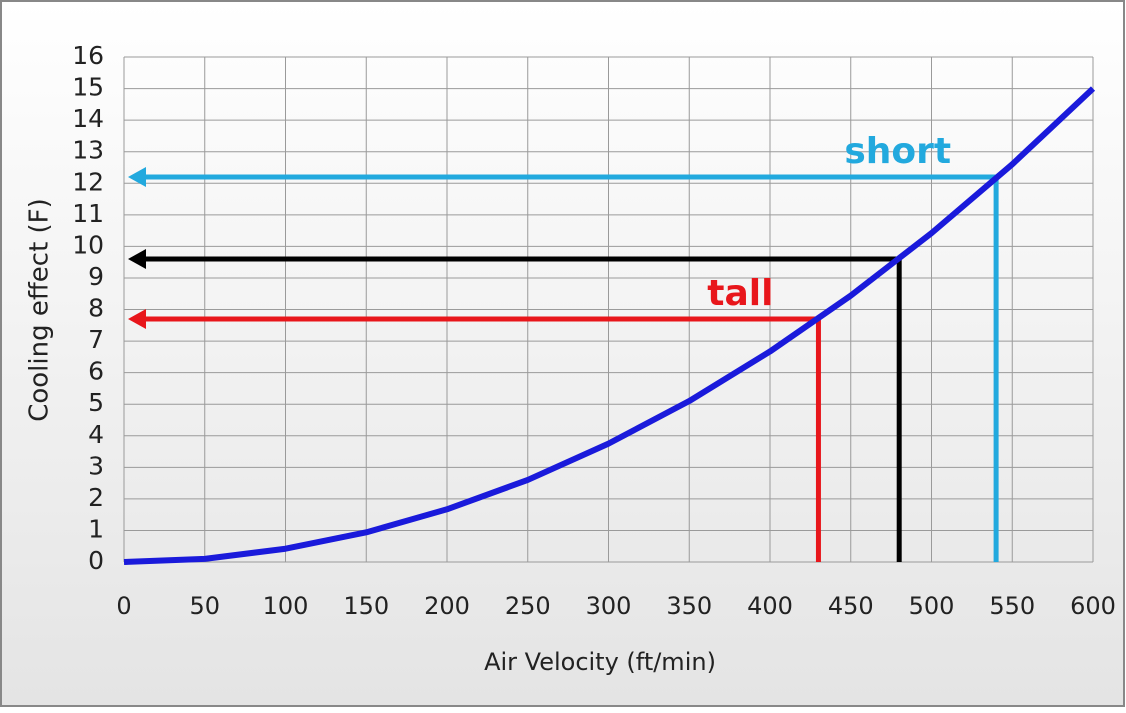  What do you see at coordinates (96, 308) in the screenshot?
I see `y-tick-label: 8` at bounding box center [96, 308].